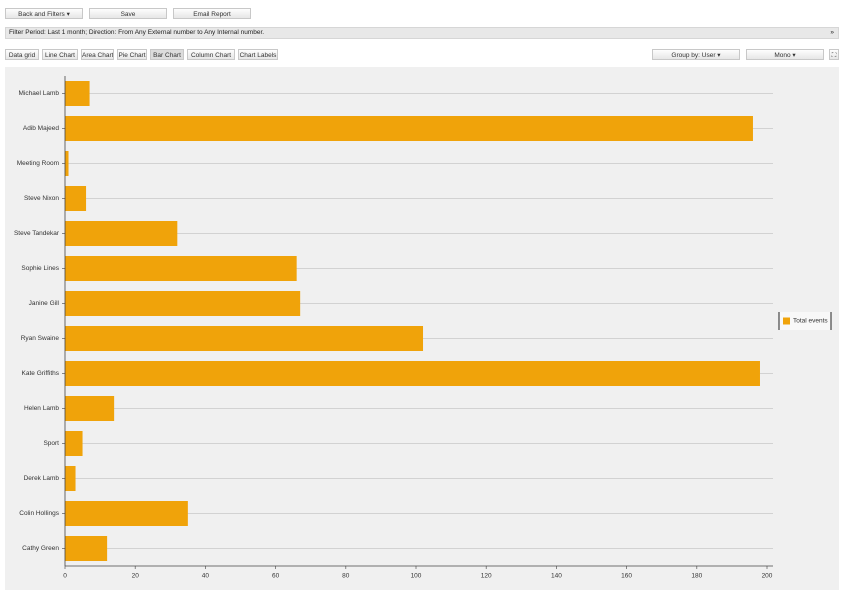 Image resolution: width=842 pixels, height=595 pixels. Describe the element at coordinates (40, 338) in the screenshot. I see `y-tick-label: Ryan Swaine` at that location.